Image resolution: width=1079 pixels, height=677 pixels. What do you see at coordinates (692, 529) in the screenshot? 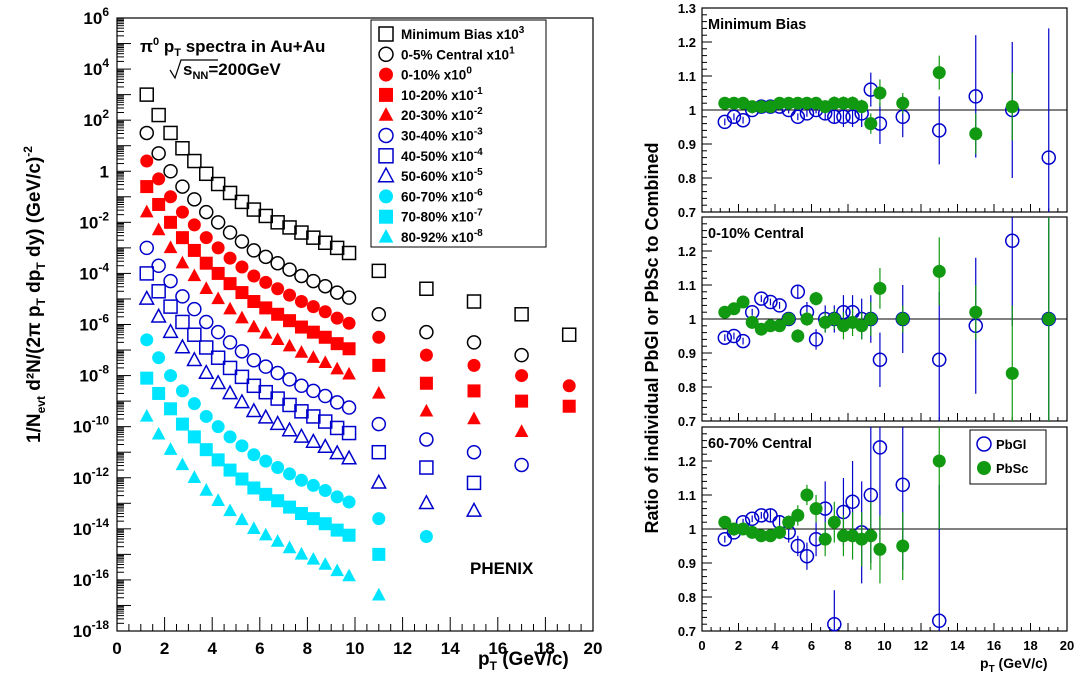
I see `y-tick-label: 1` at bounding box center [692, 529].